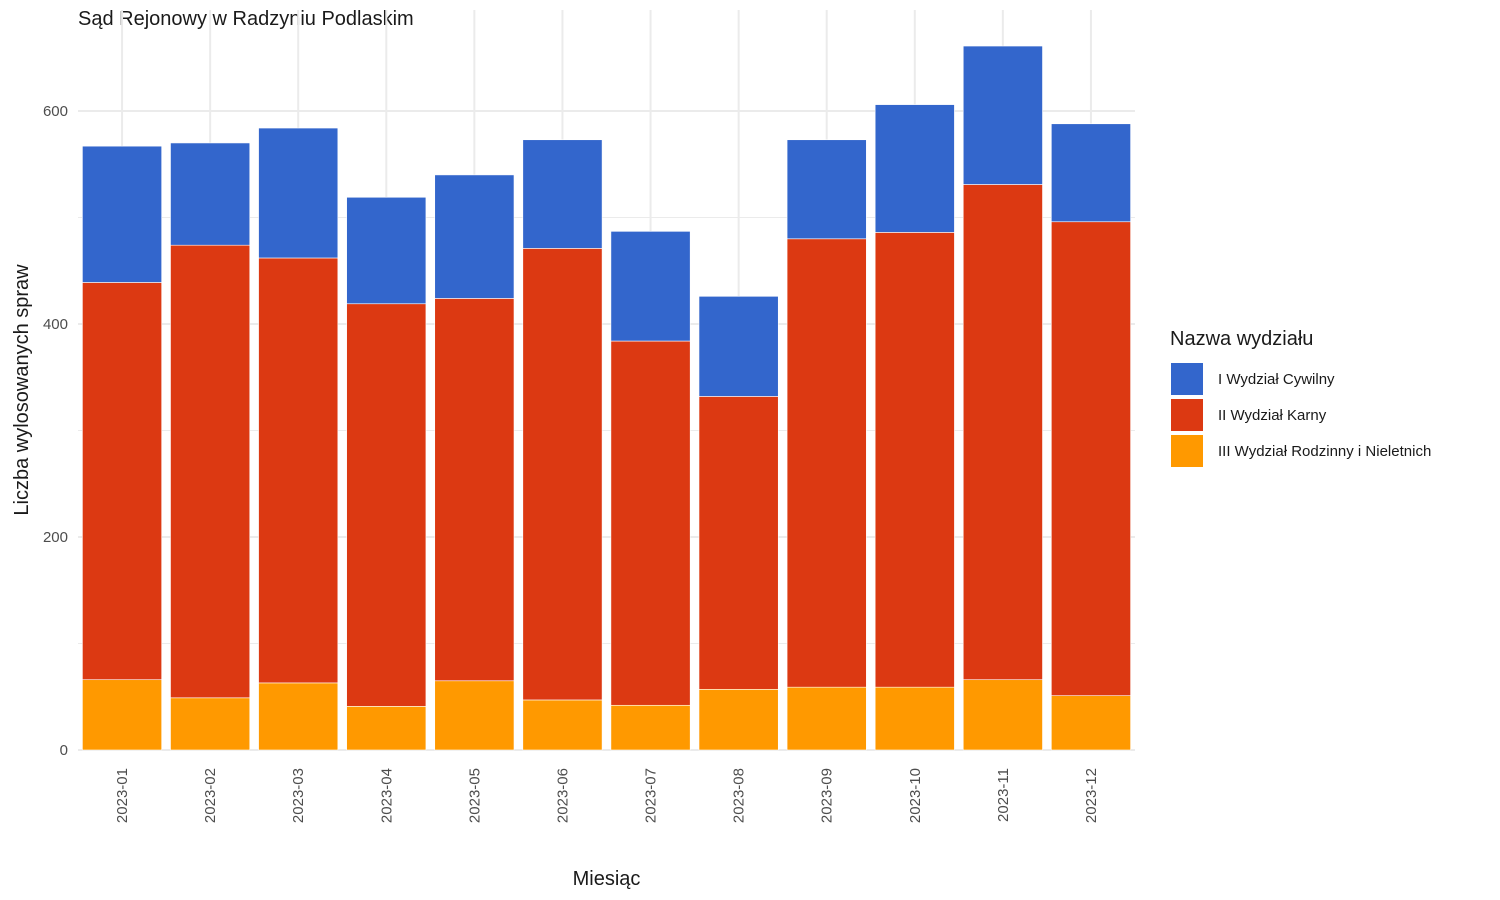 Image resolution: width=1500 pixels, height=900 pixels. I want to click on y-axis-title: Liczba wylosowanych spraw, so click(22, 390).